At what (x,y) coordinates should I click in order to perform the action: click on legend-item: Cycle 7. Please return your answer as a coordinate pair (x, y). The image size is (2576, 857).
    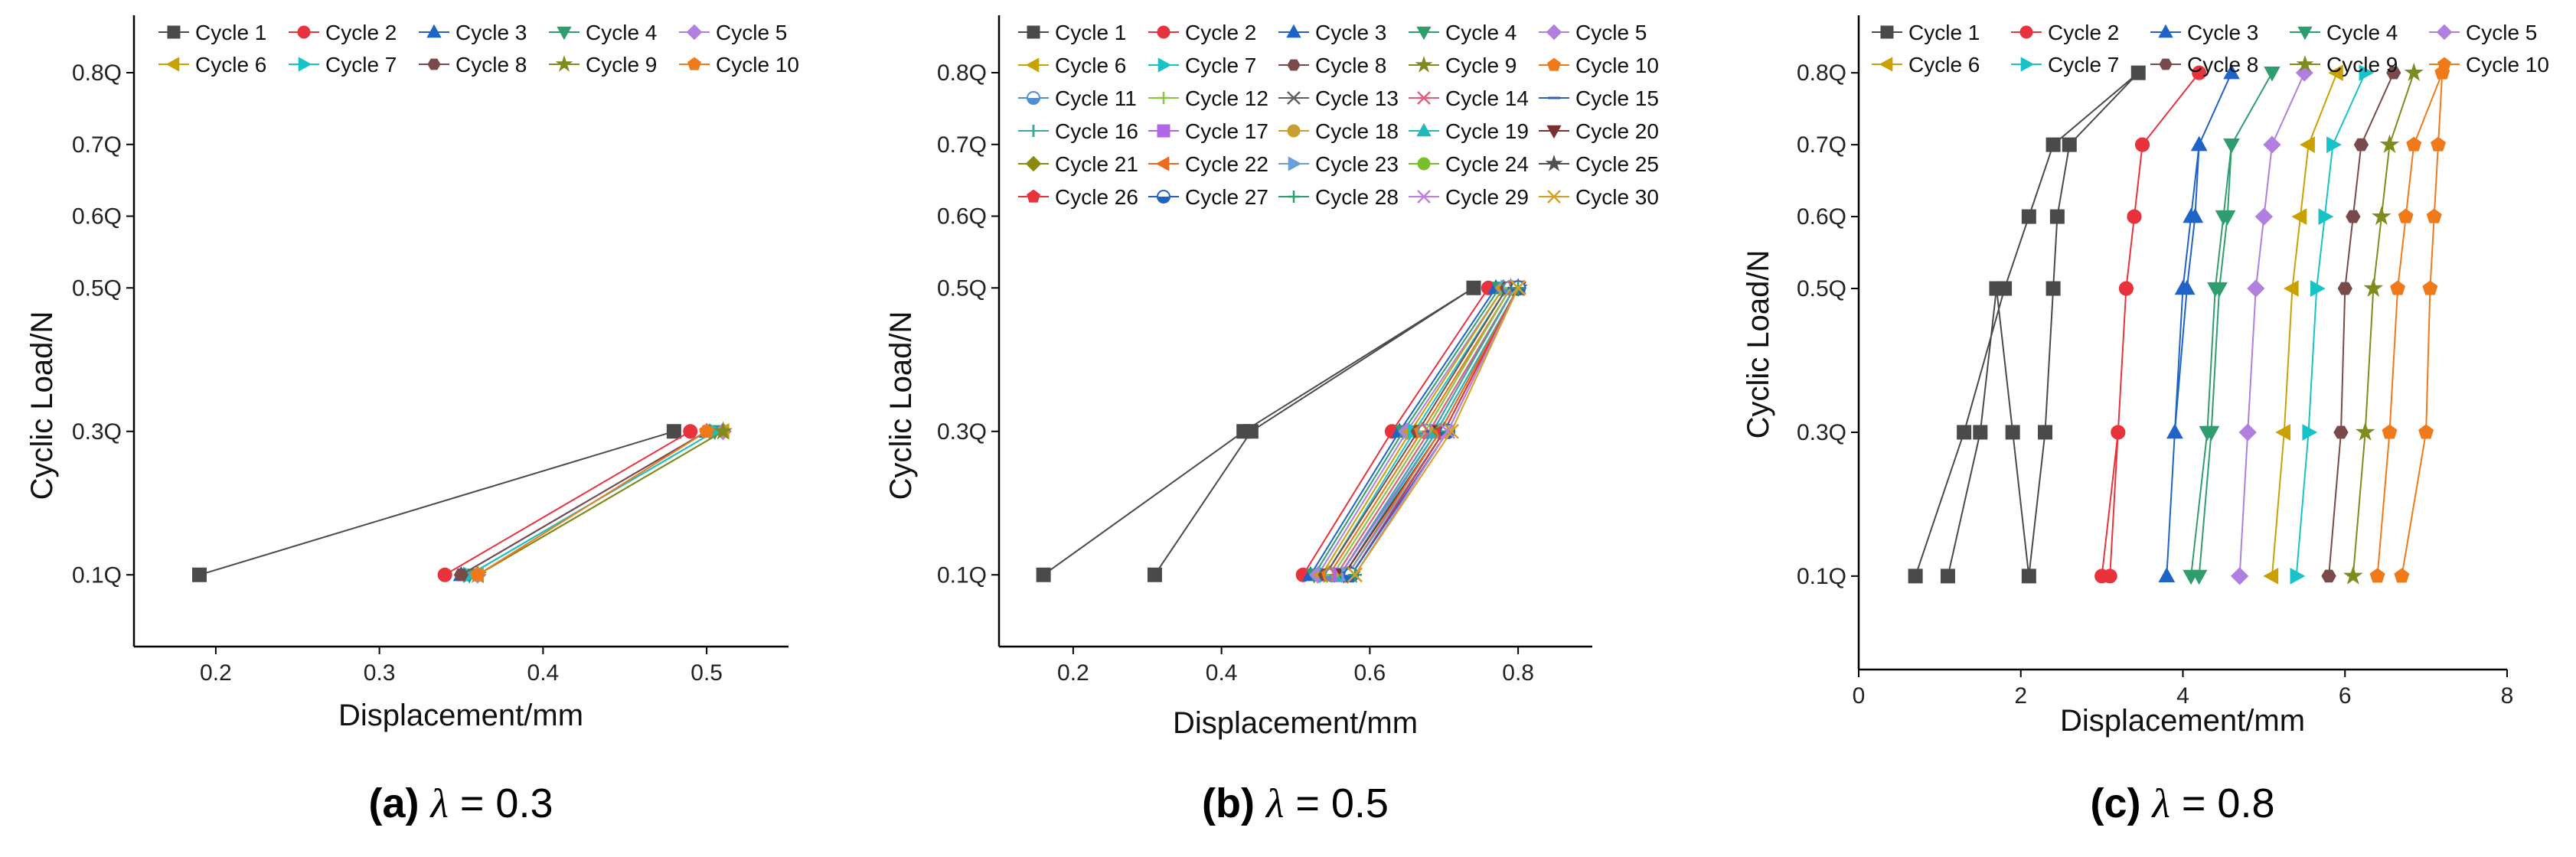
    Looking at the image, I should click on (1202, 65).